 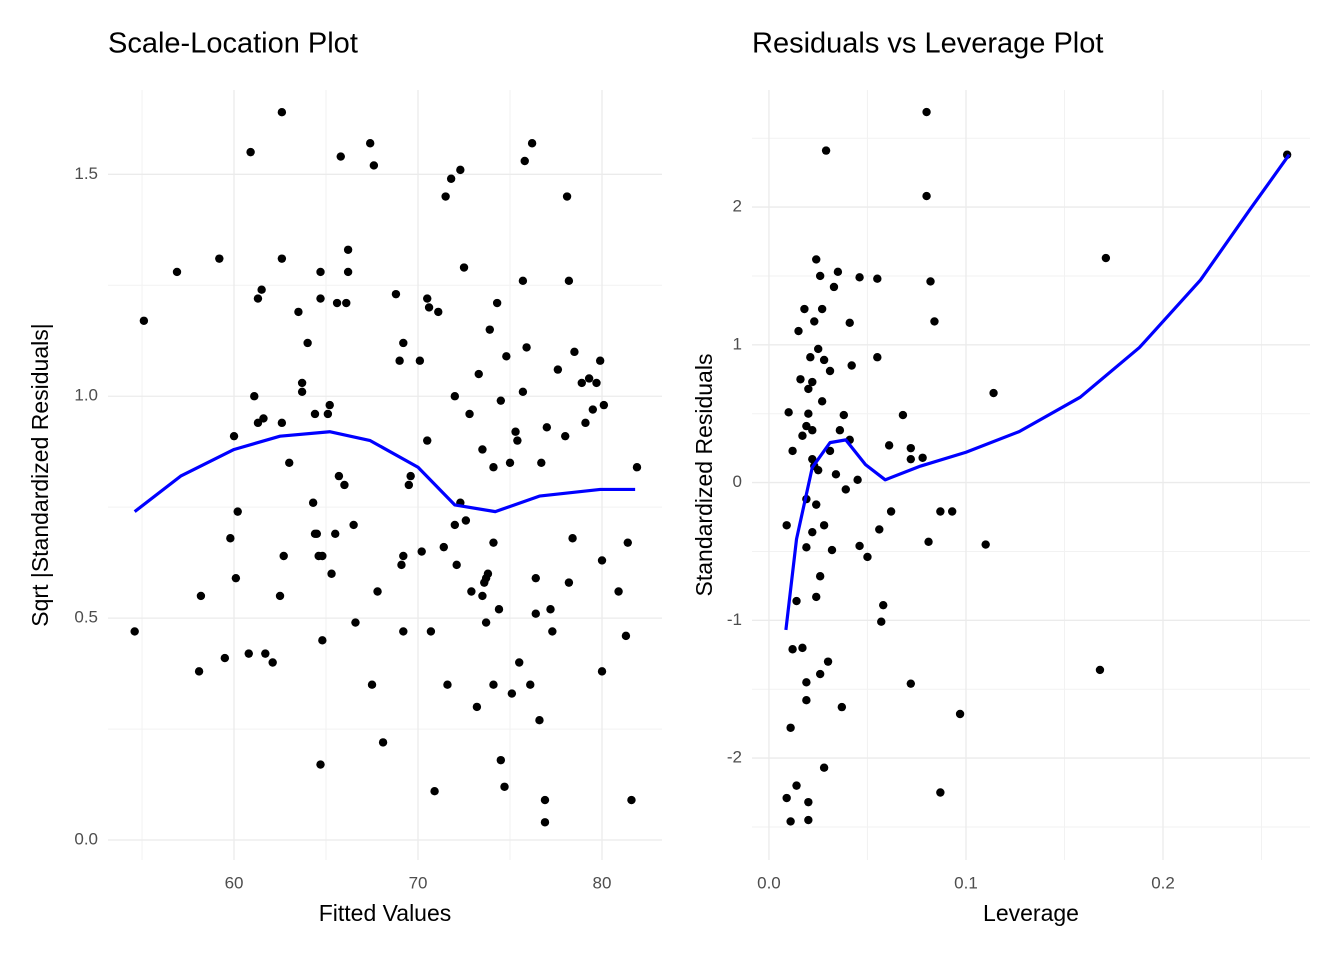 I want to click on x-axis-label: Leverage, so click(x=1031, y=913).